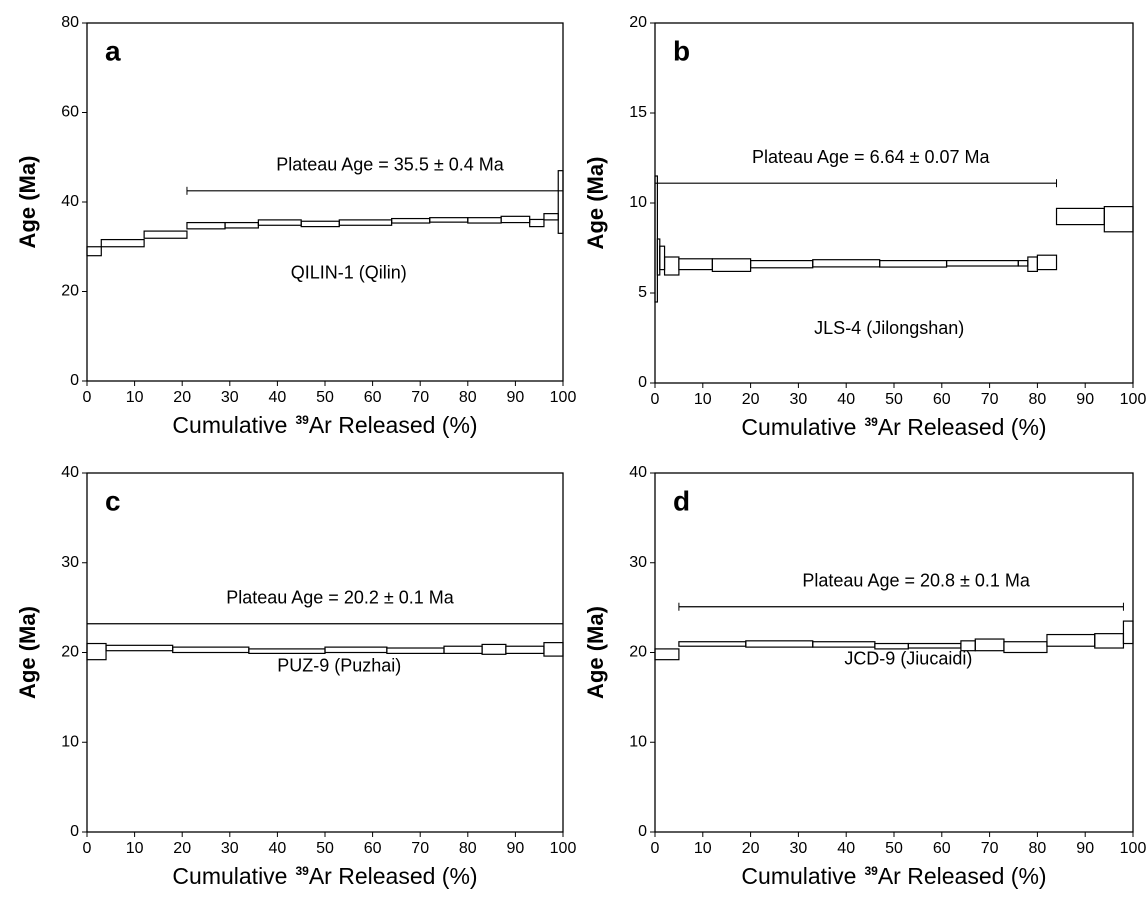 The width and height of the screenshot is (1148, 900). Describe the element at coordinates (681, 500) in the screenshot. I see `panel-letter: d` at that location.